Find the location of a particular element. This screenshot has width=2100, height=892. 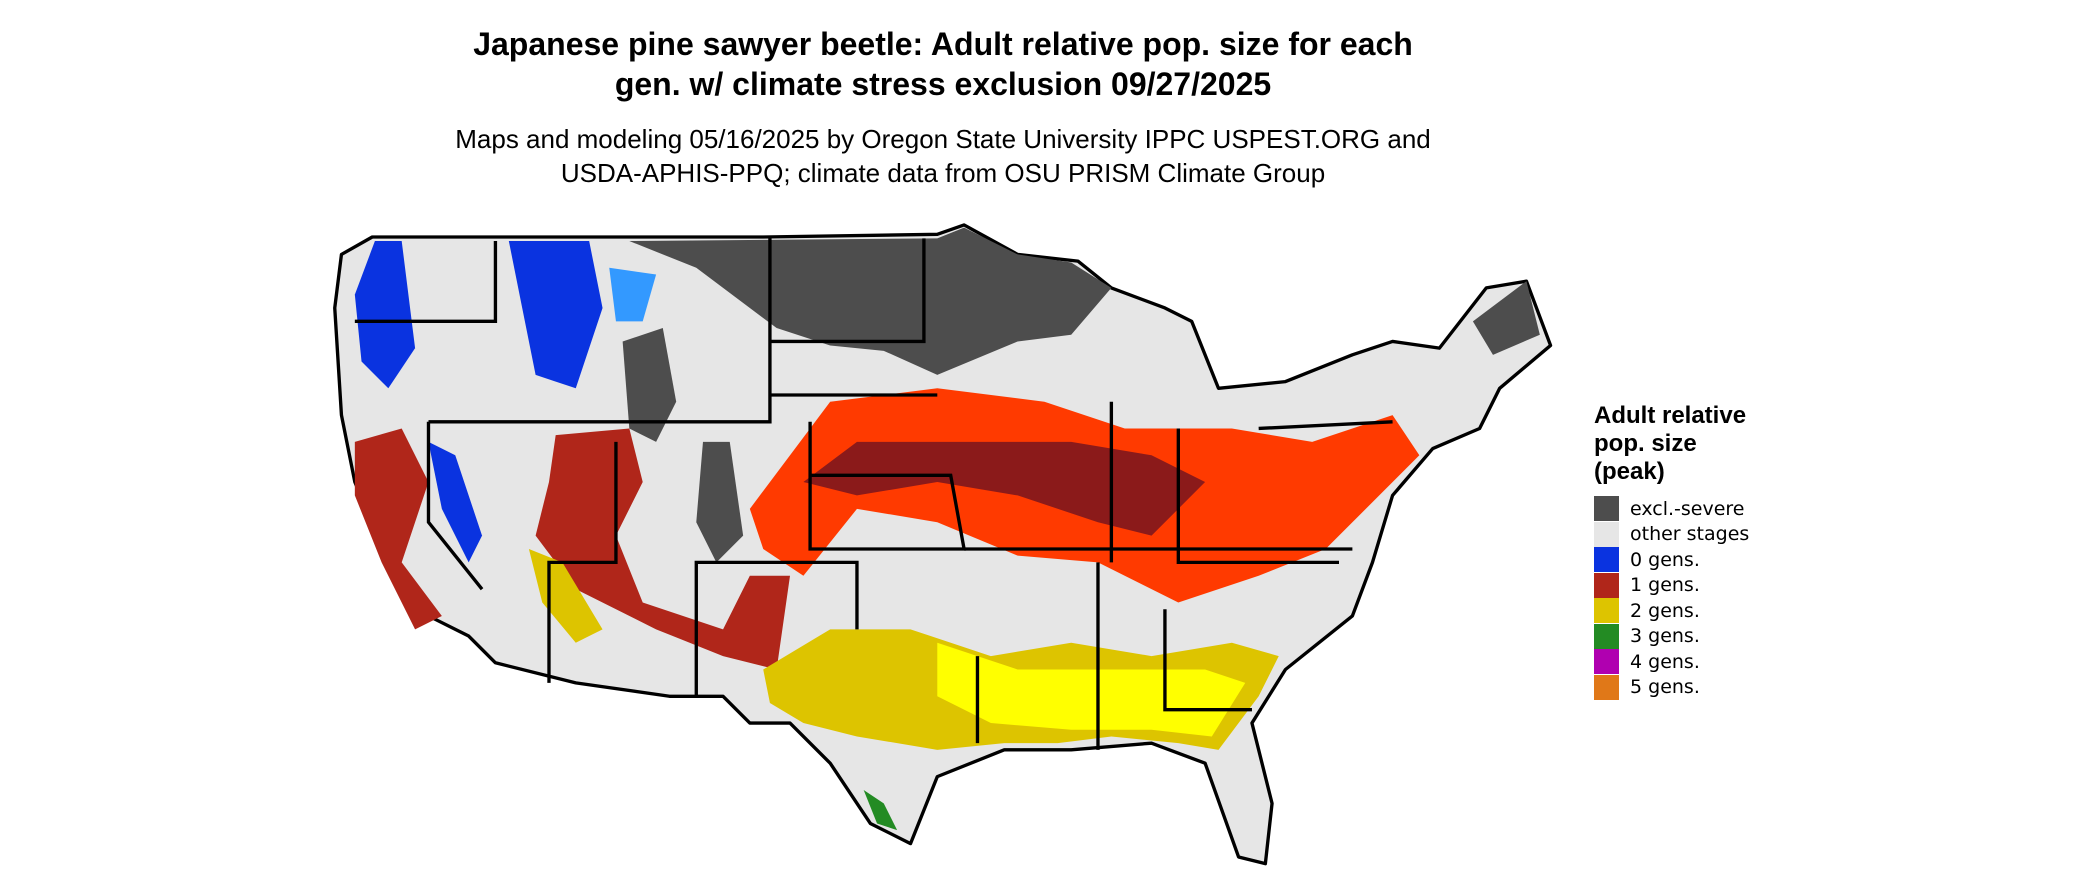

legend-item: 1 gens. is located at coordinates (1671, 585).